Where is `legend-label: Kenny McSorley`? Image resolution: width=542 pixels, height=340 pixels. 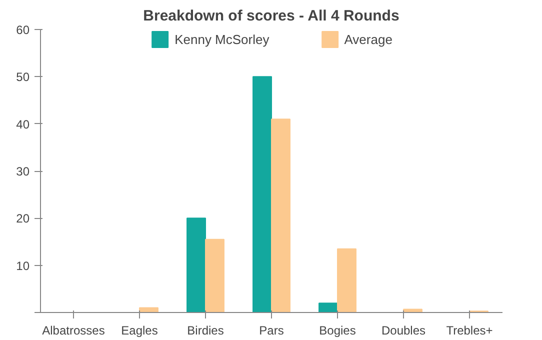 legend-label: Kenny McSorley is located at coordinates (222, 39).